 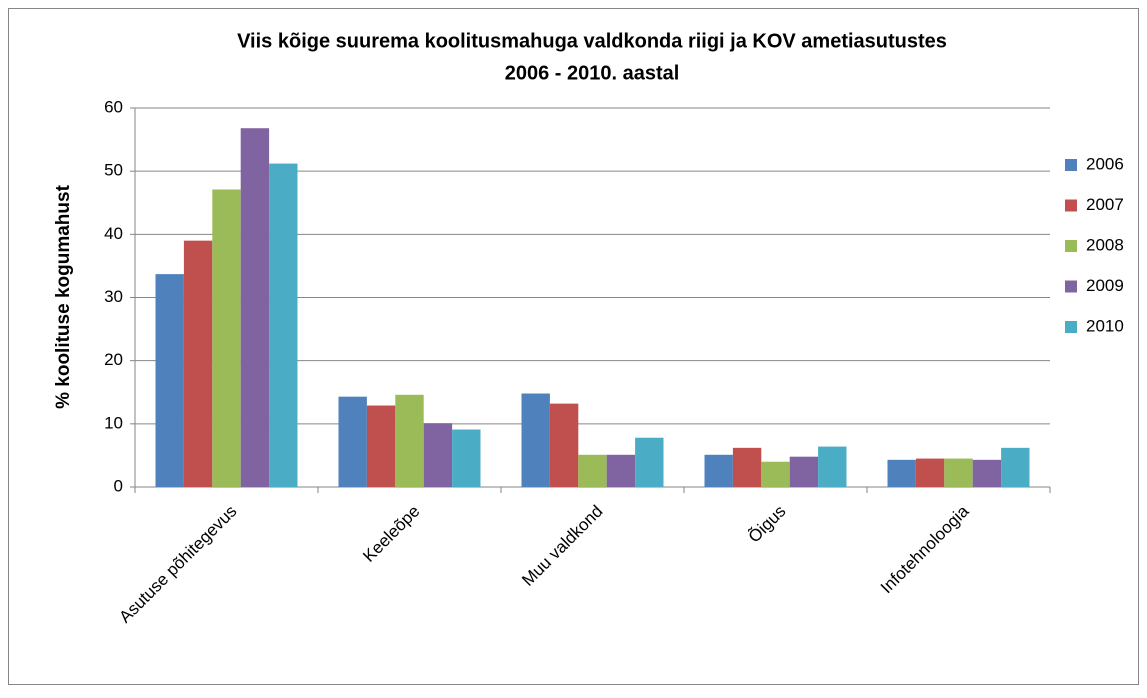 I want to click on chart-title: 2006 - 2010. aastal, so click(x=592, y=73).